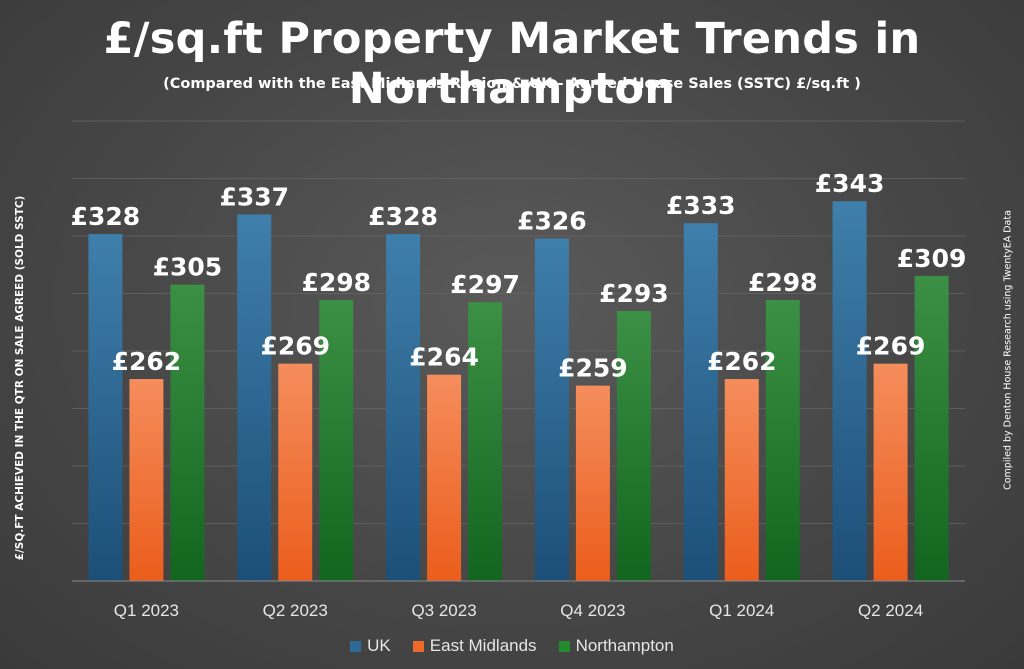 This screenshot has height=669, width=1024. What do you see at coordinates (146, 610) in the screenshot?
I see `x-tick-label: Q1 2023` at bounding box center [146, 610].